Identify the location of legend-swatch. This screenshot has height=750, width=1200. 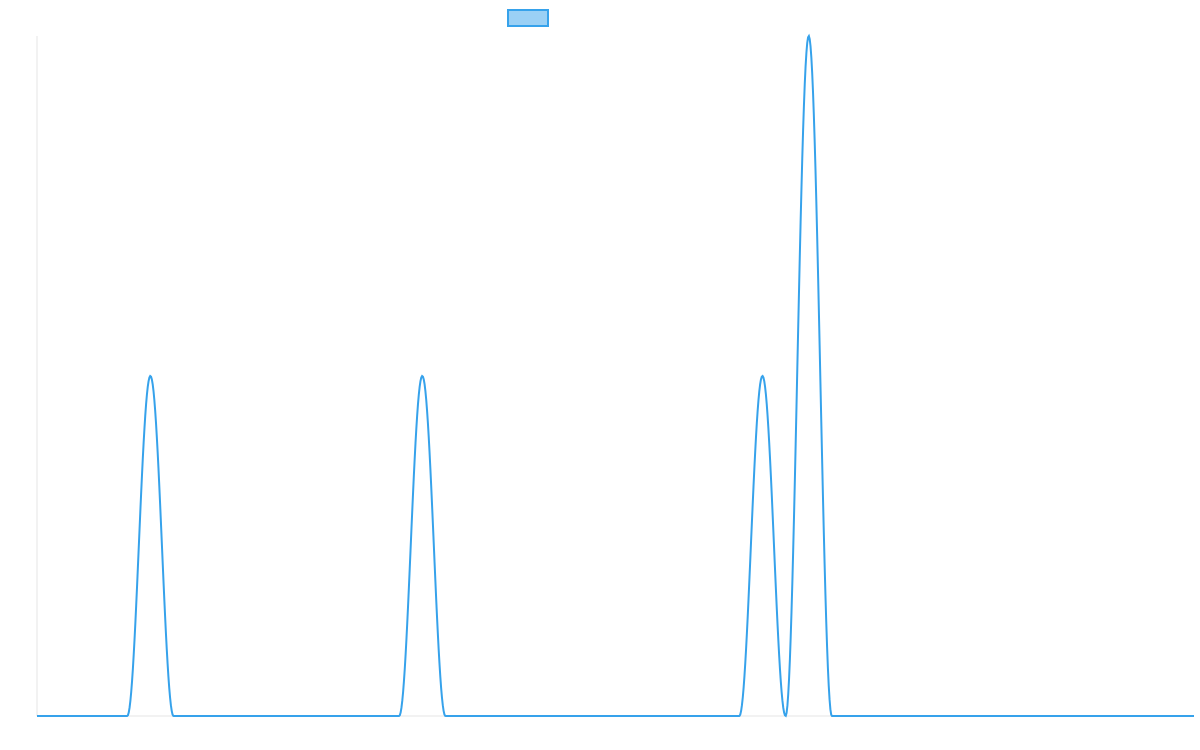
(528, 18).